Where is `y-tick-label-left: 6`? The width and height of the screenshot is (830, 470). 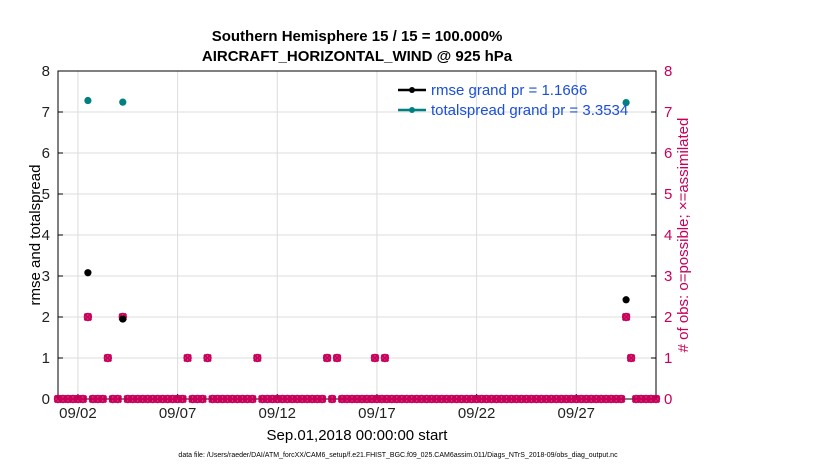 y-tick-label-left: 6 is located at coordinates (46, 153).